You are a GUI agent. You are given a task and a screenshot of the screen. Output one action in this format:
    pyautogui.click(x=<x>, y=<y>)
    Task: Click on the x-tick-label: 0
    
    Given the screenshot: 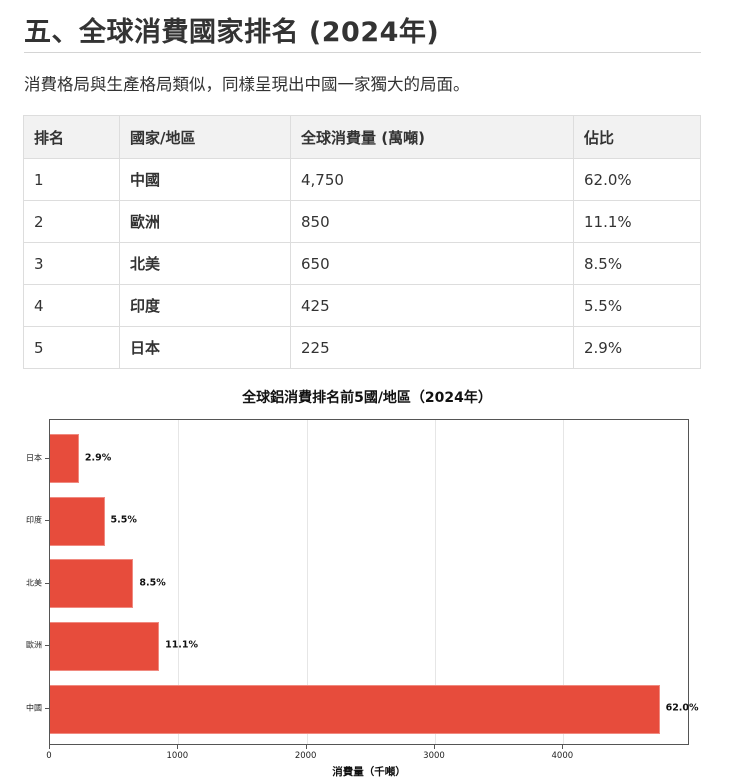 What is the action you would take?
    pyautogui.click(x=49, y=756)
    